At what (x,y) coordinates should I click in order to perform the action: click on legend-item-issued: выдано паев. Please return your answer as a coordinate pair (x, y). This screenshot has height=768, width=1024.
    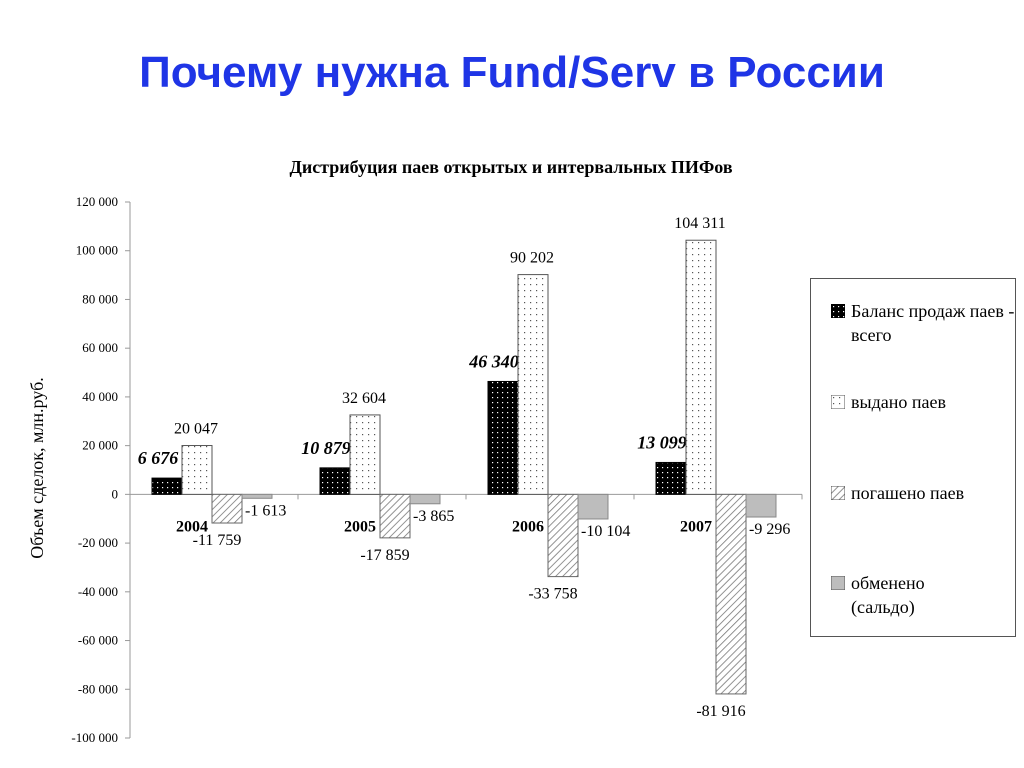
    Looking at the image, I should click on (888, 402).